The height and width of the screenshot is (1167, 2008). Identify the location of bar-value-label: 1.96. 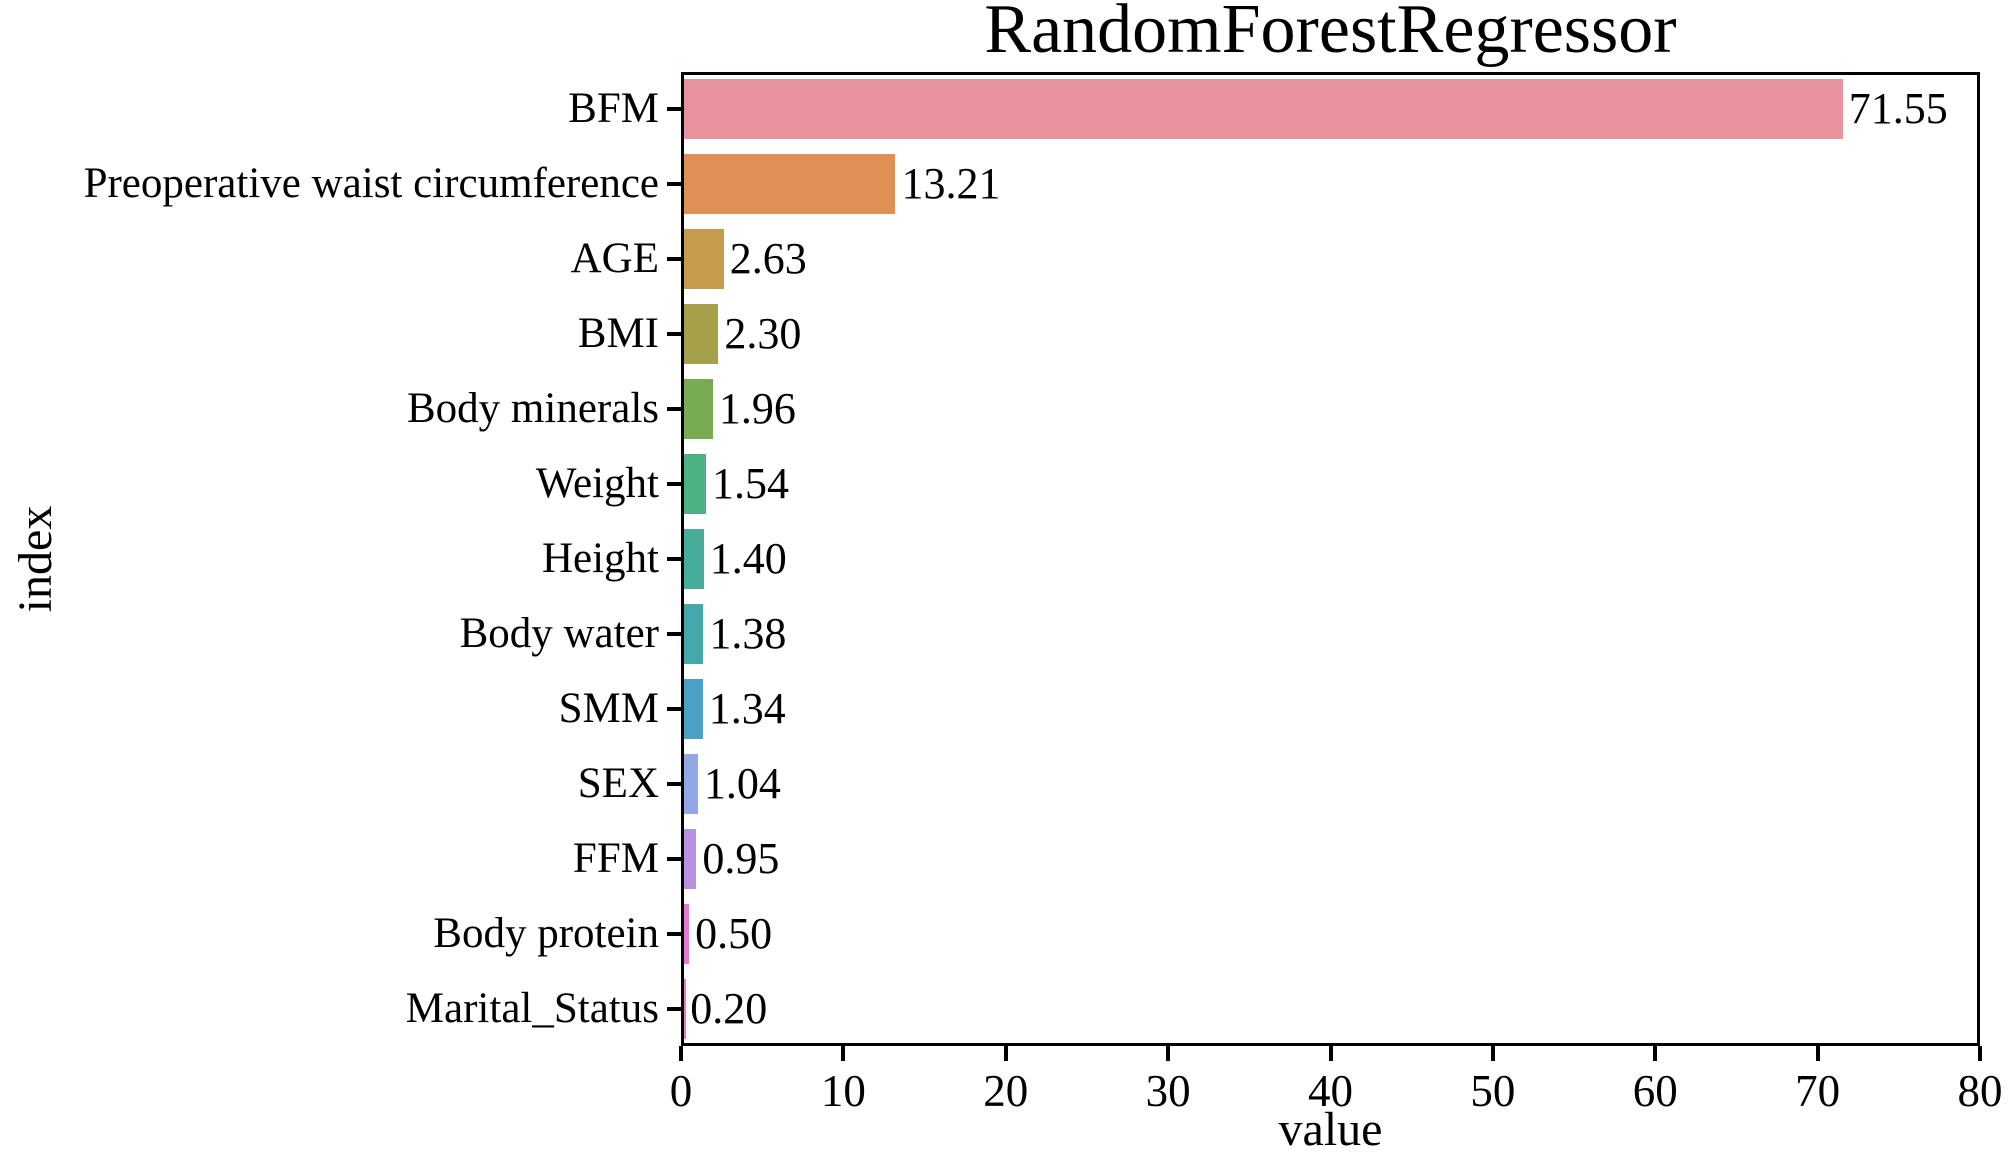
(757, 409).